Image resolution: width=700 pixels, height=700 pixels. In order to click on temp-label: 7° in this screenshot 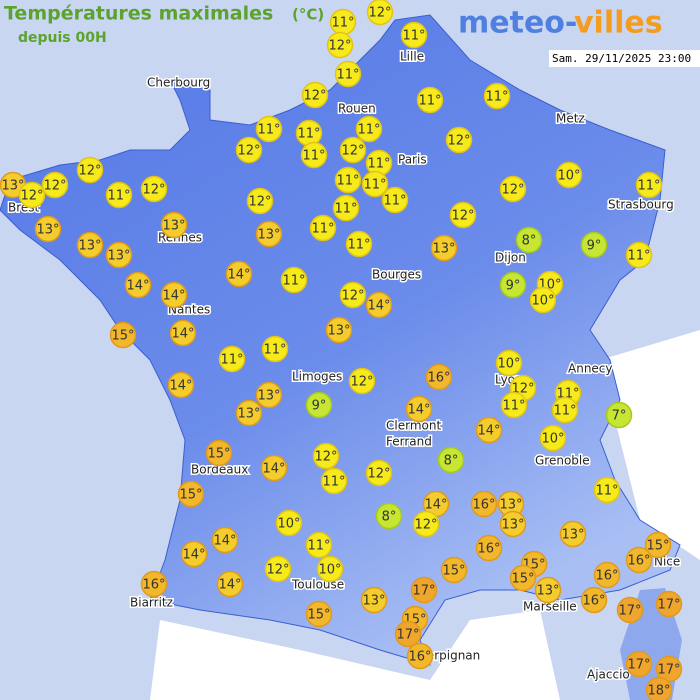, I will do `click(619, 416)`.